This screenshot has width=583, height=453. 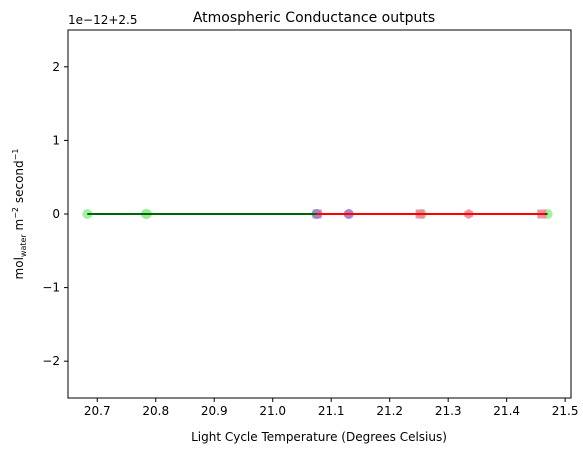 I want to click on y-label-sup2: −1, so click(x=15, y=155).